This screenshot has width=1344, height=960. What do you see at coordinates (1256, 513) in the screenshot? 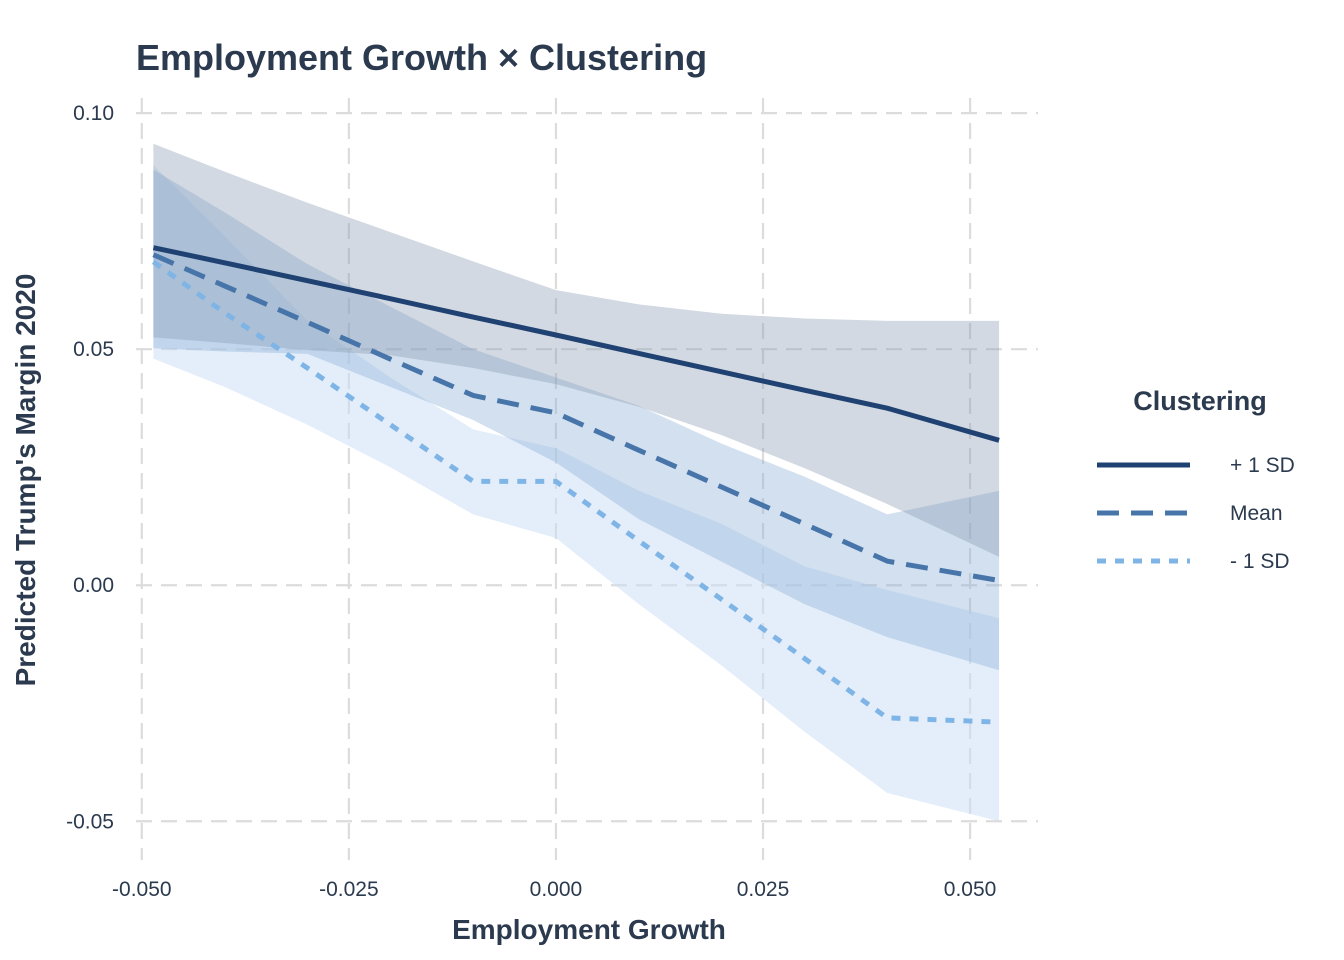
I see `legend-label: Mean` at bounding box center [1256, 513].